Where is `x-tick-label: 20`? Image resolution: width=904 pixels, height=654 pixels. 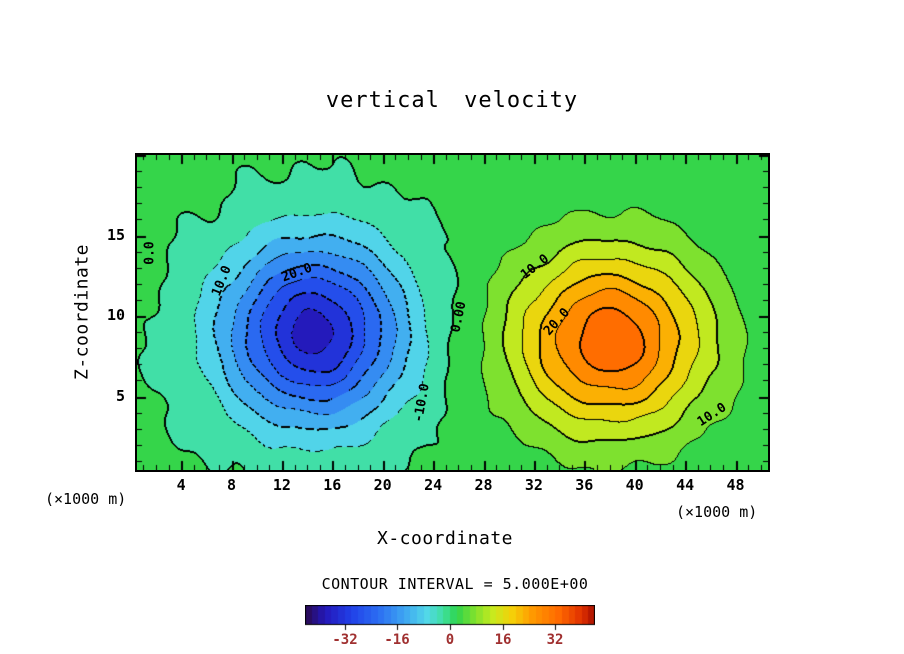 x-tick-label: 20 is located at coordinates (382, 485).